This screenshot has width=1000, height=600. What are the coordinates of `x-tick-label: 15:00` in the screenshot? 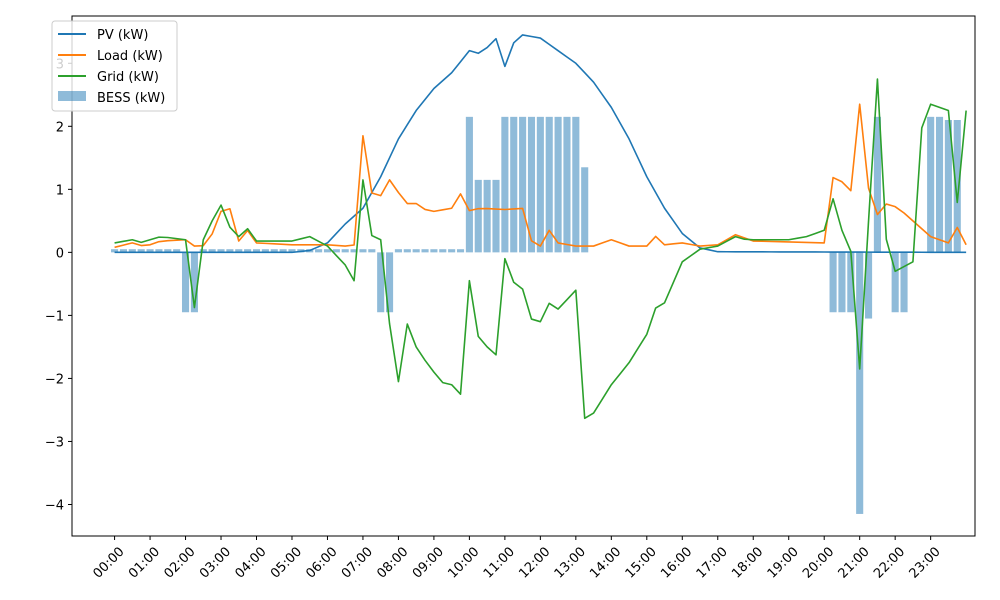 It's located at (641, 562).